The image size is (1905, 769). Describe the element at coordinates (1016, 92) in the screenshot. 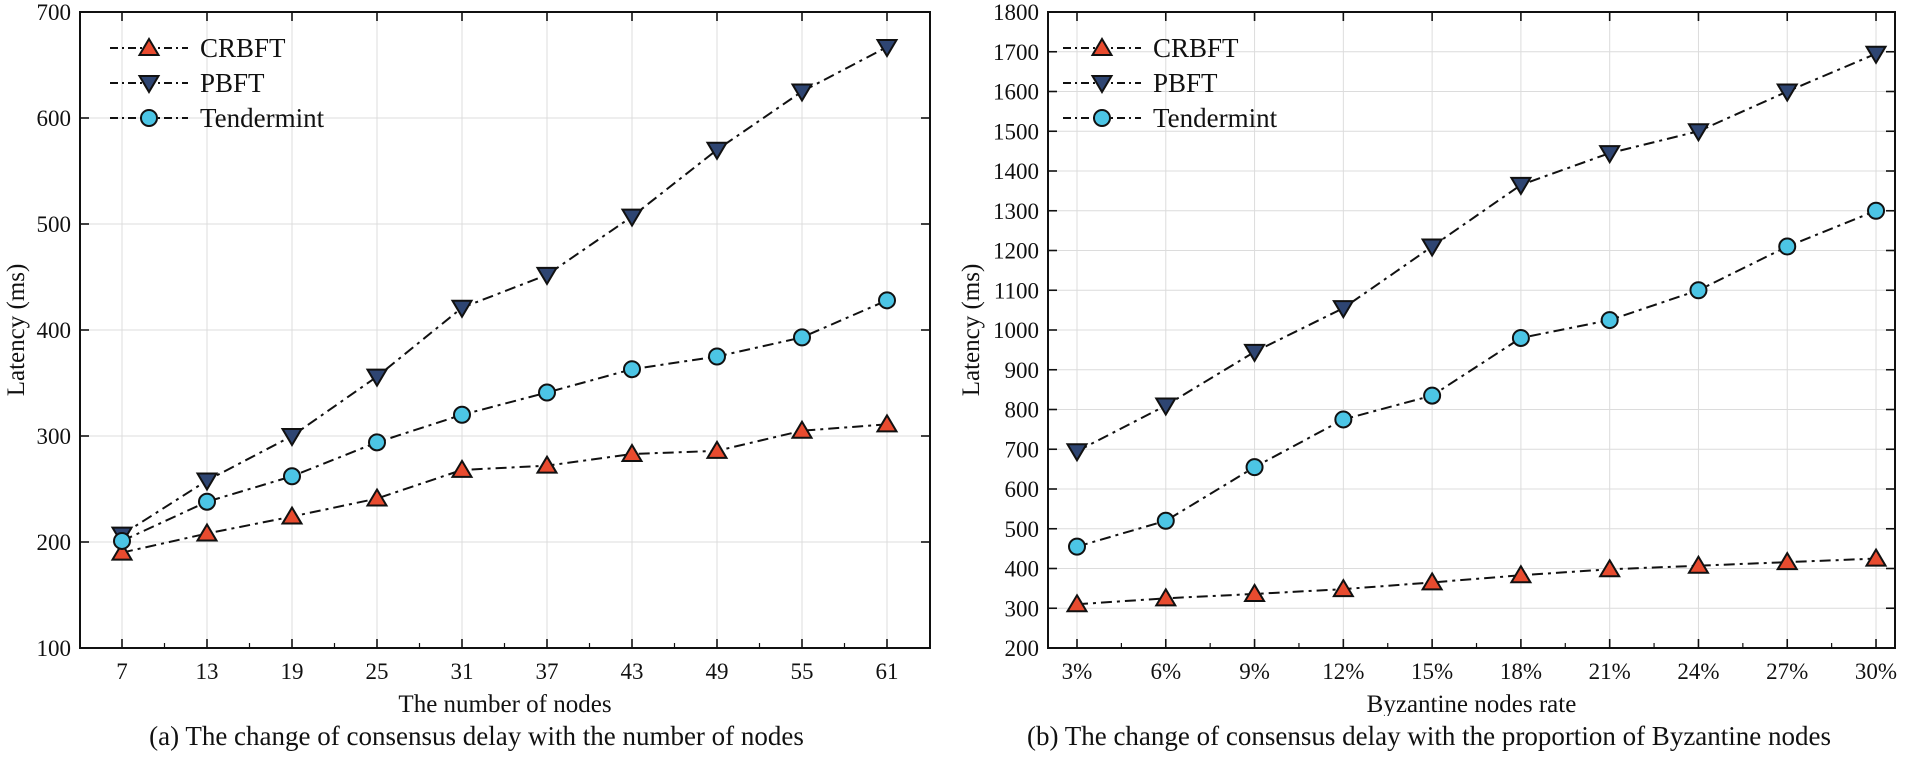

I see `y-tick-label: 1600` at that location.